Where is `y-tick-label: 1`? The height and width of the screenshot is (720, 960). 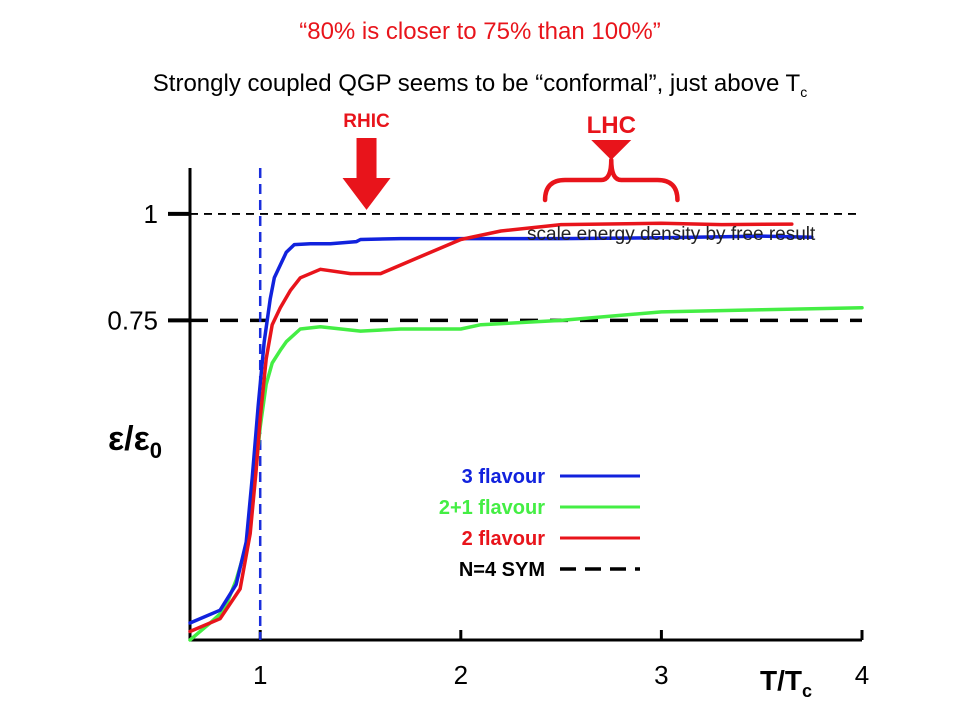
y-tick-label: 1 is located at coordinates (151, 214).